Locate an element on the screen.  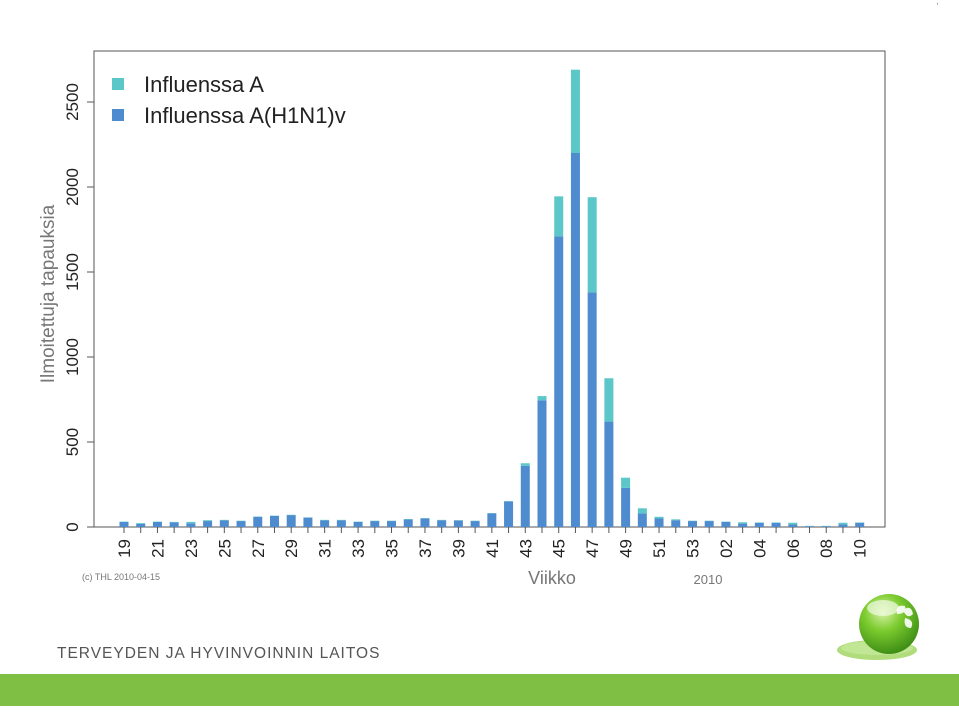
bar-week-40-h1n1 is located at coordinates (475, 524).